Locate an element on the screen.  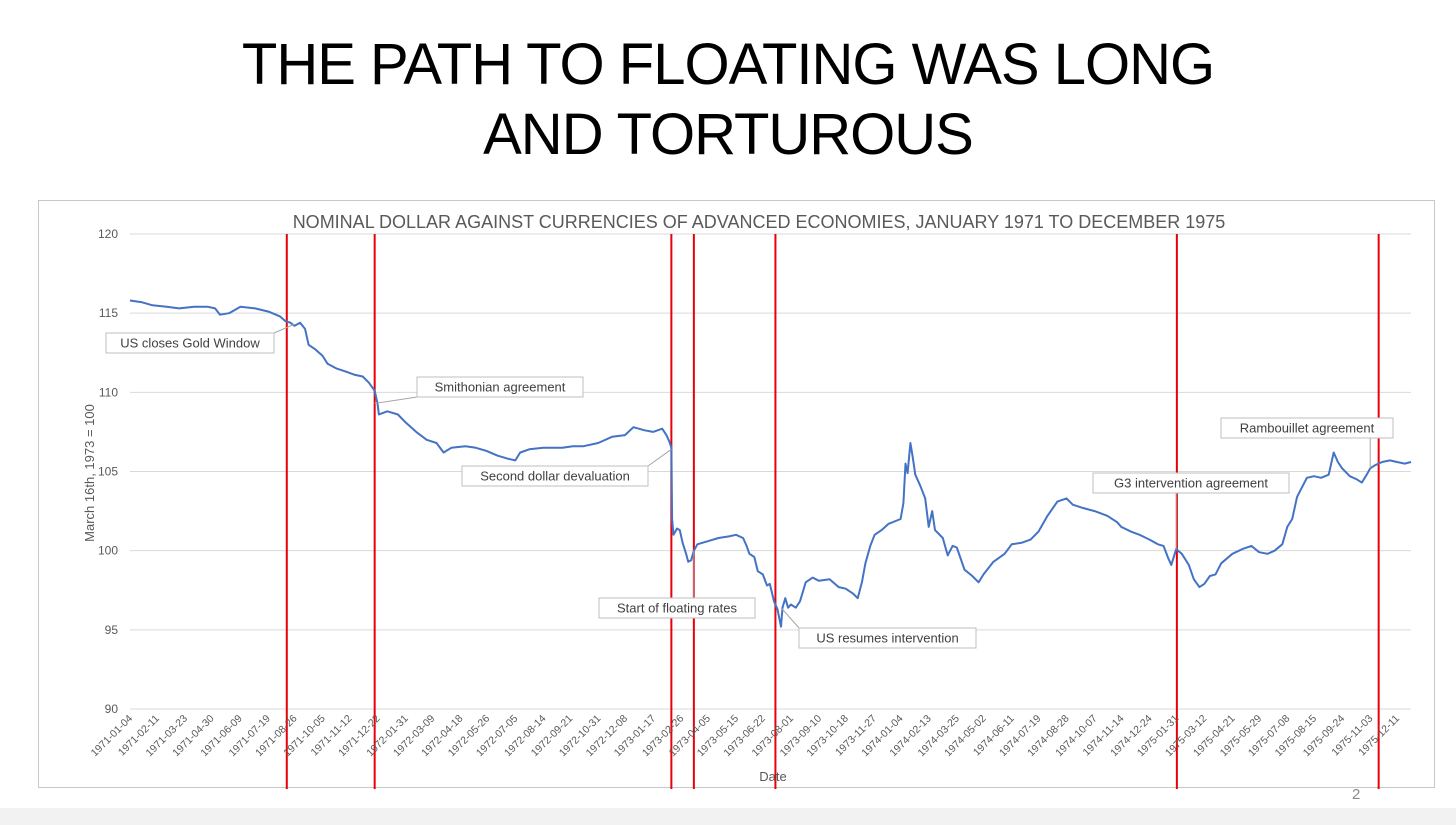
y-axis-ticks: 90 95 100 105 110 115 120 is located at coordinates (108, 471).